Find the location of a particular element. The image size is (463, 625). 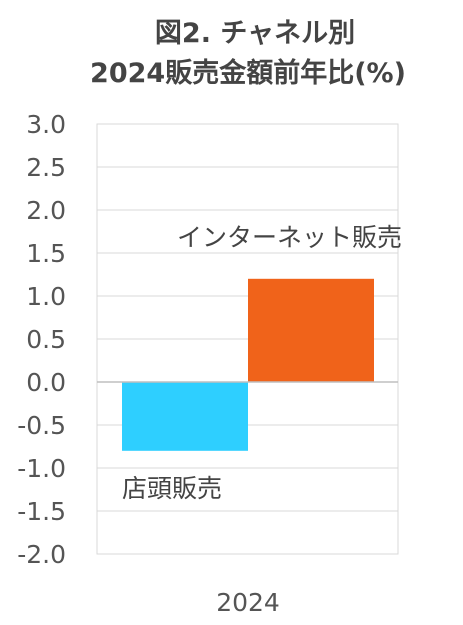

y-tick-label: 2.0 is located at coordinates (46, 210).